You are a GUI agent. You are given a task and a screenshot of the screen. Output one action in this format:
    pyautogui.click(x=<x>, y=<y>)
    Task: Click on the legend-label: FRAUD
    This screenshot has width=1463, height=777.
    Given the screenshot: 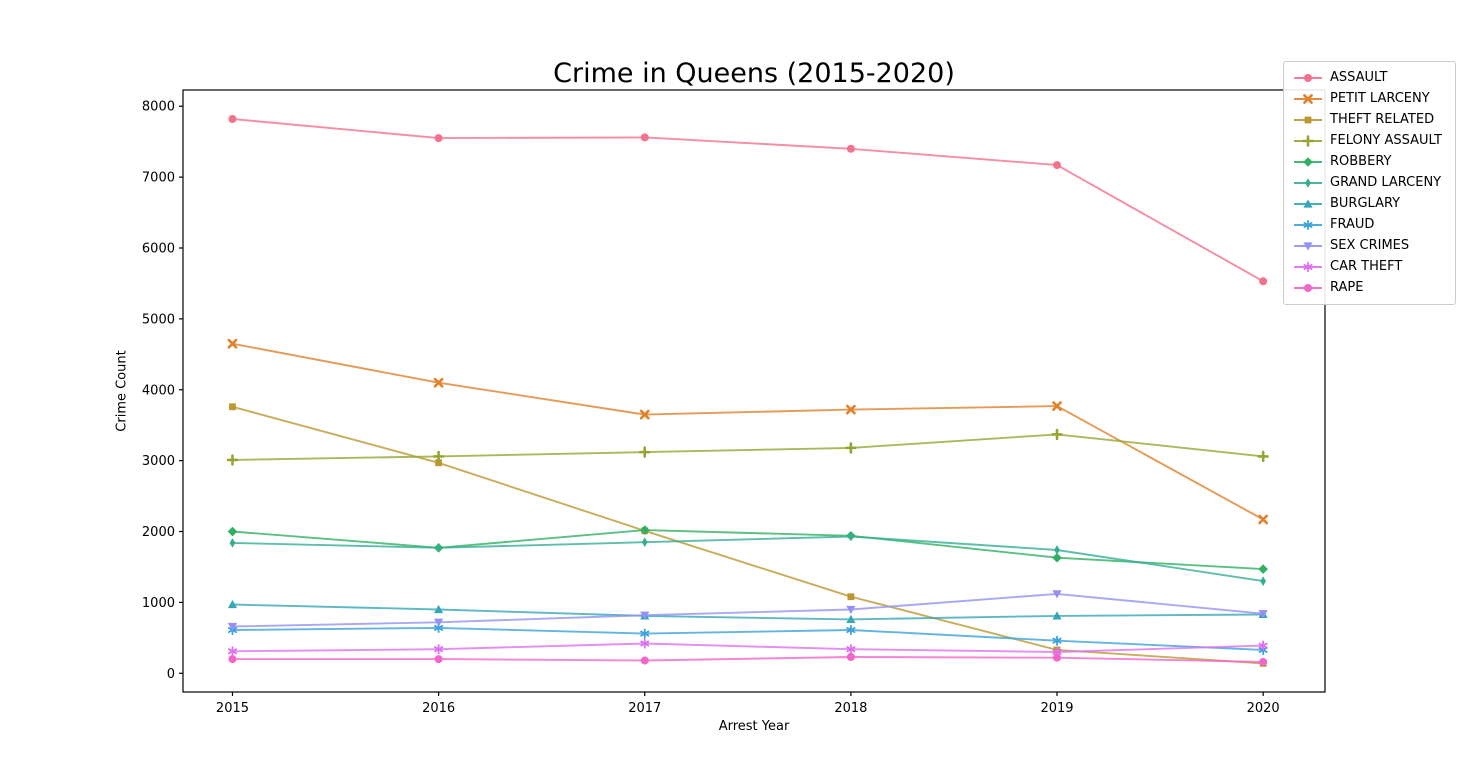 What is the action you would take?
    pyautogui.click(x=1352, y=224)
    